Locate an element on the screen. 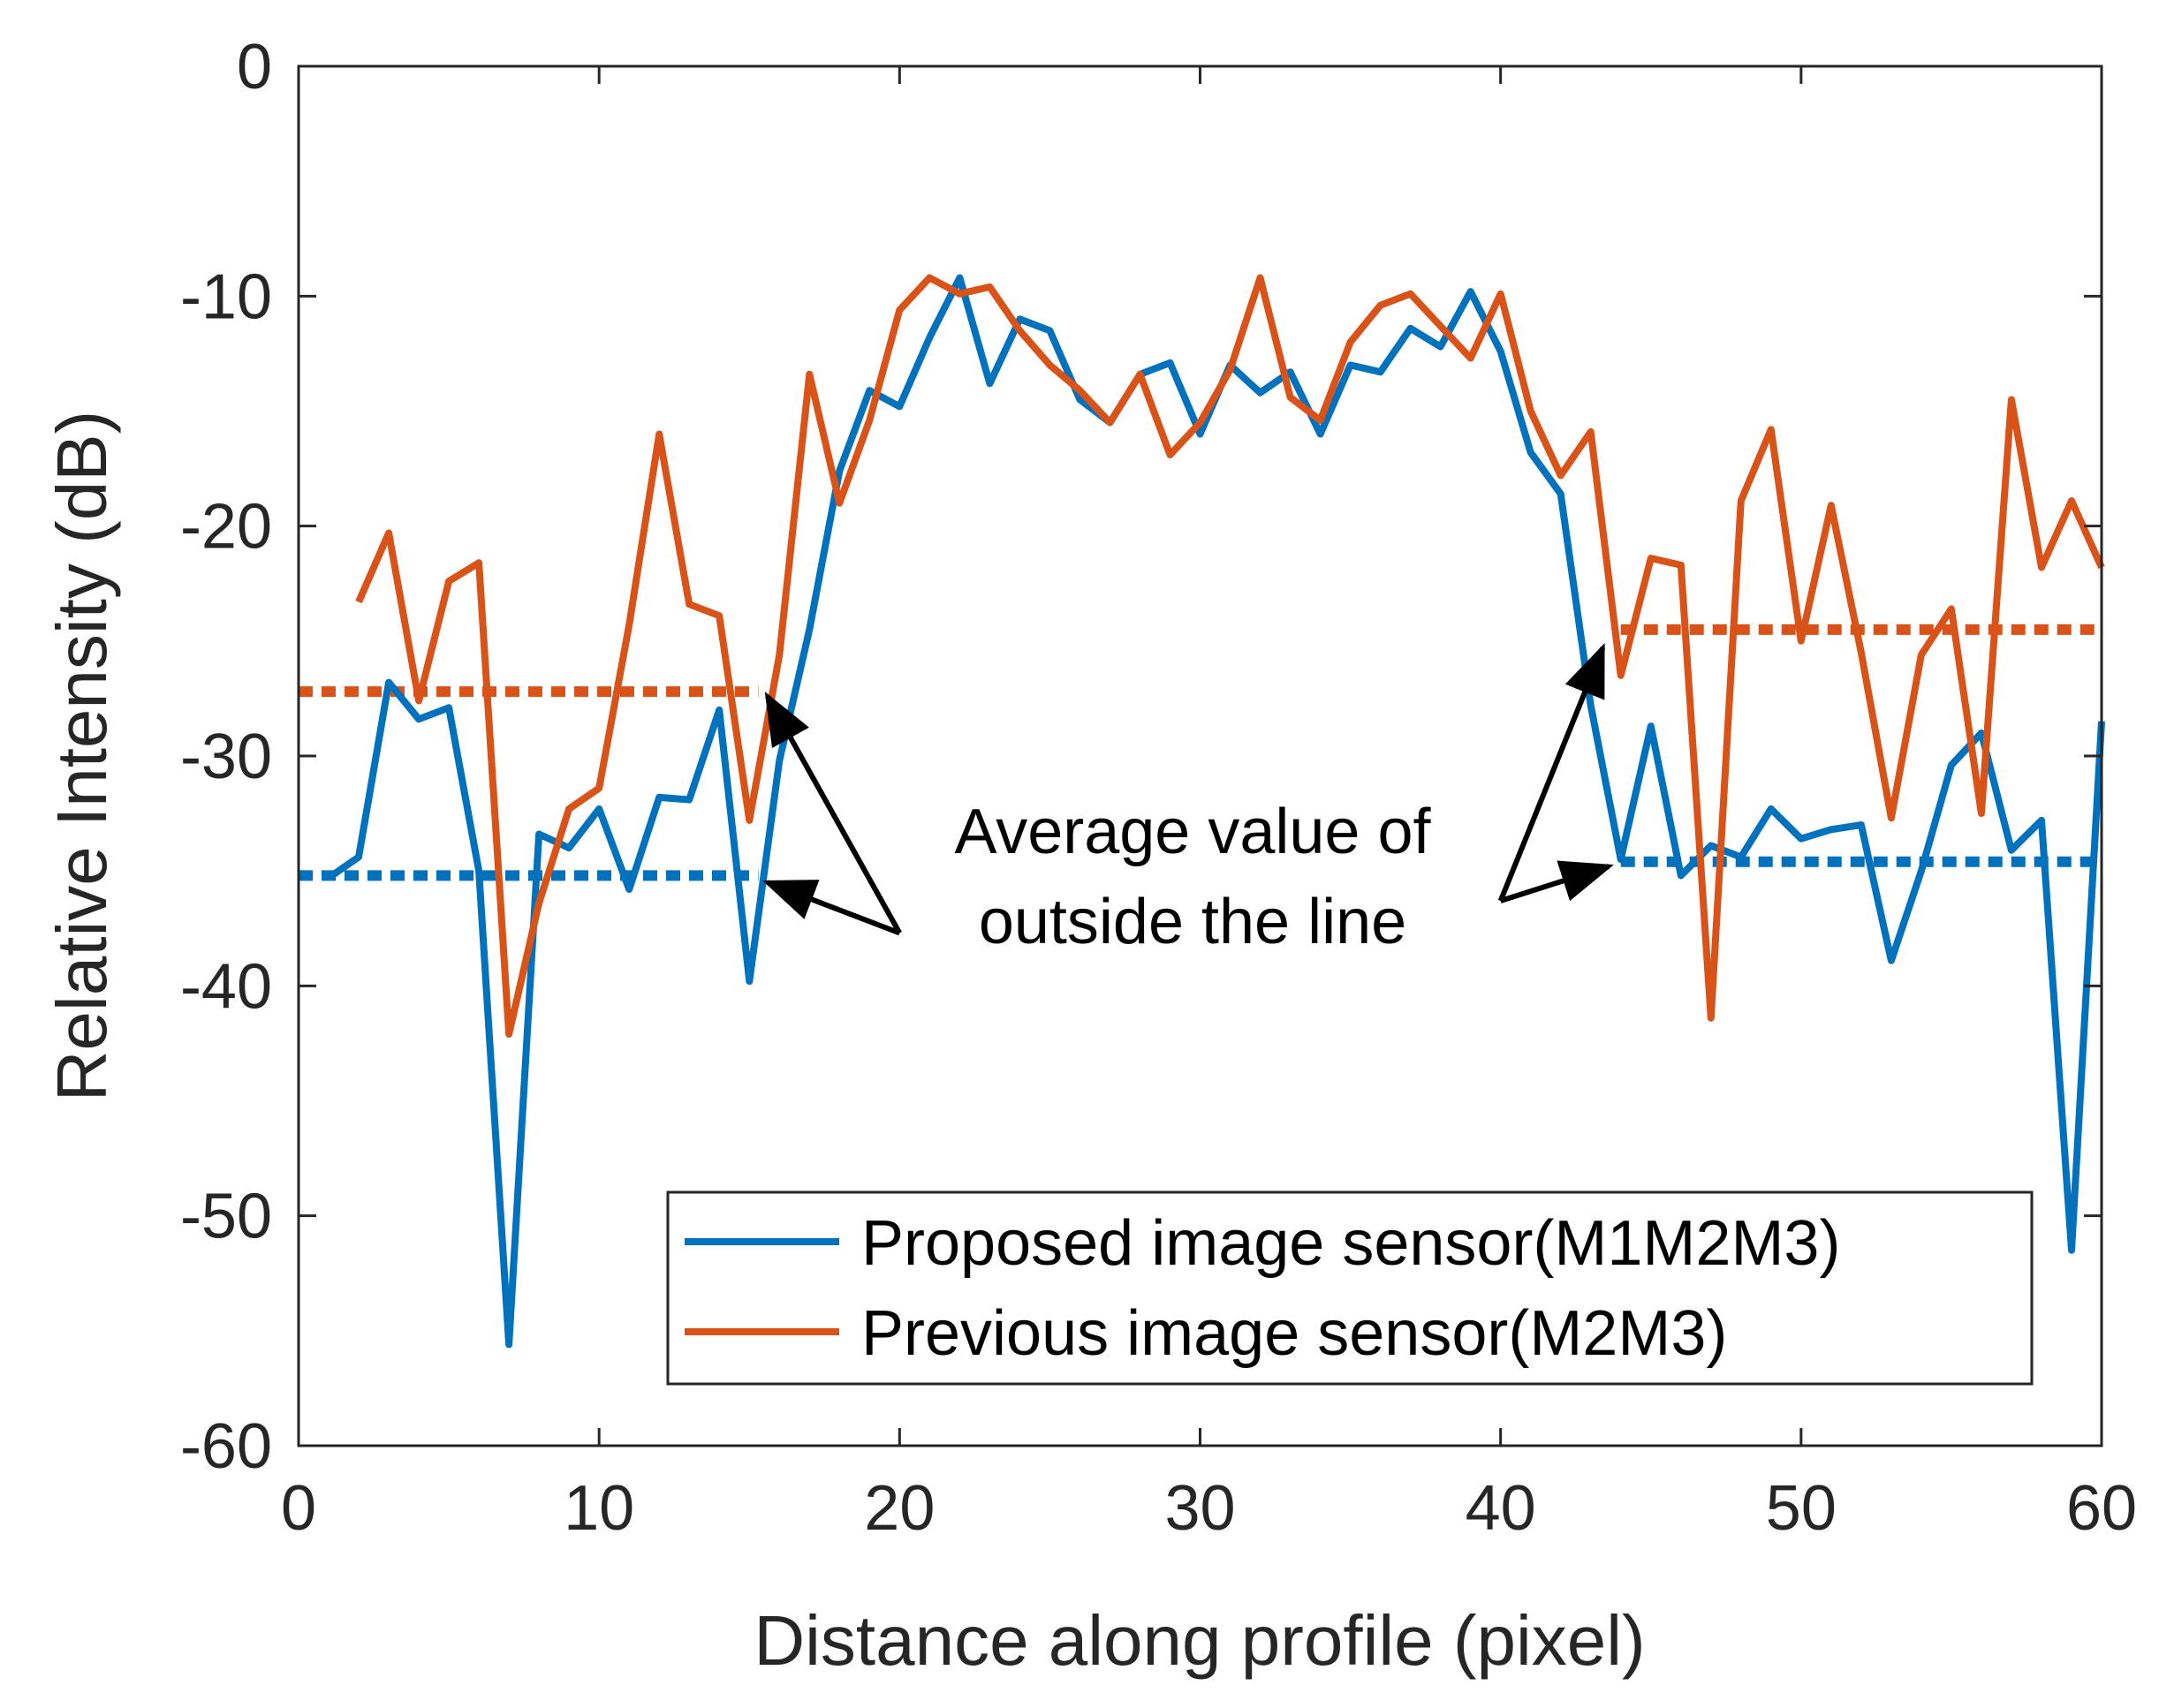 This screenshot has width=2159, height=1708. y-tick-label: -40 is located at coordinates (226, 987).